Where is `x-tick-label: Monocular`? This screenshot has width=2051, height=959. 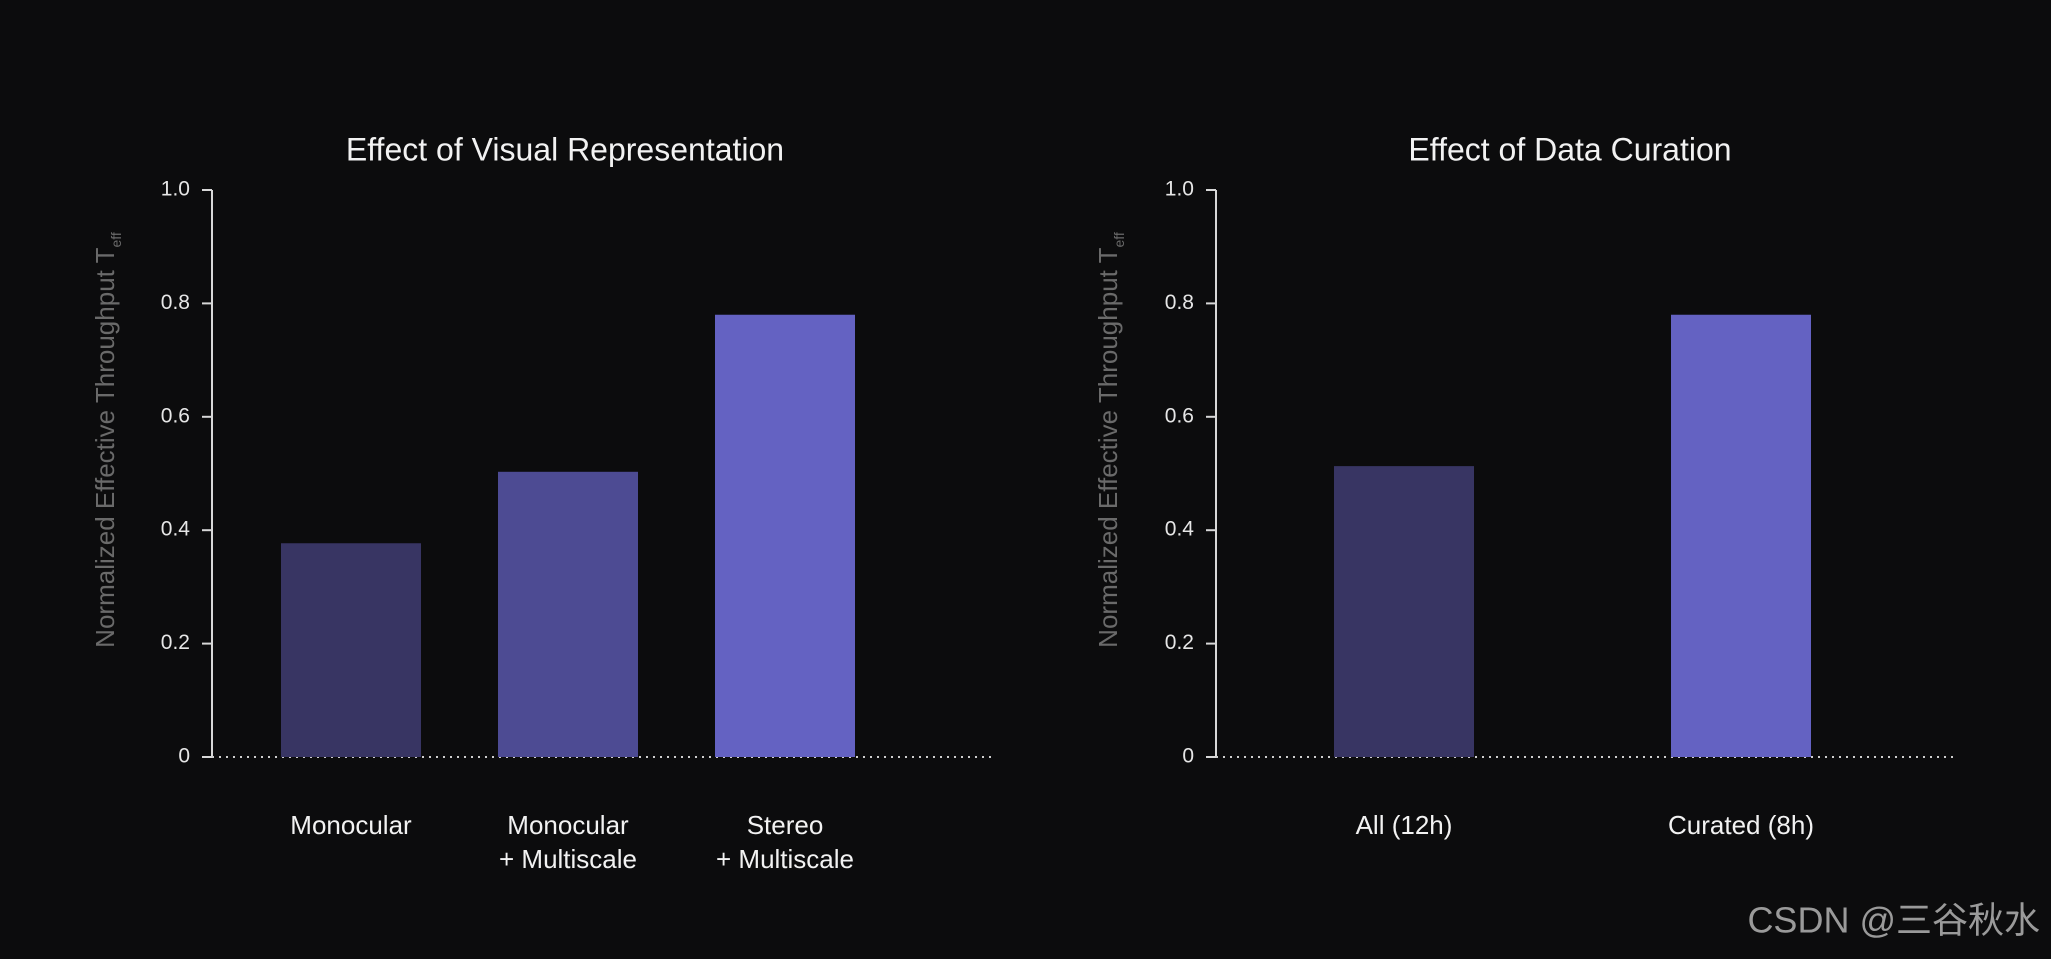
x-tick-label: Monocular is located at coordinates (351, 825).